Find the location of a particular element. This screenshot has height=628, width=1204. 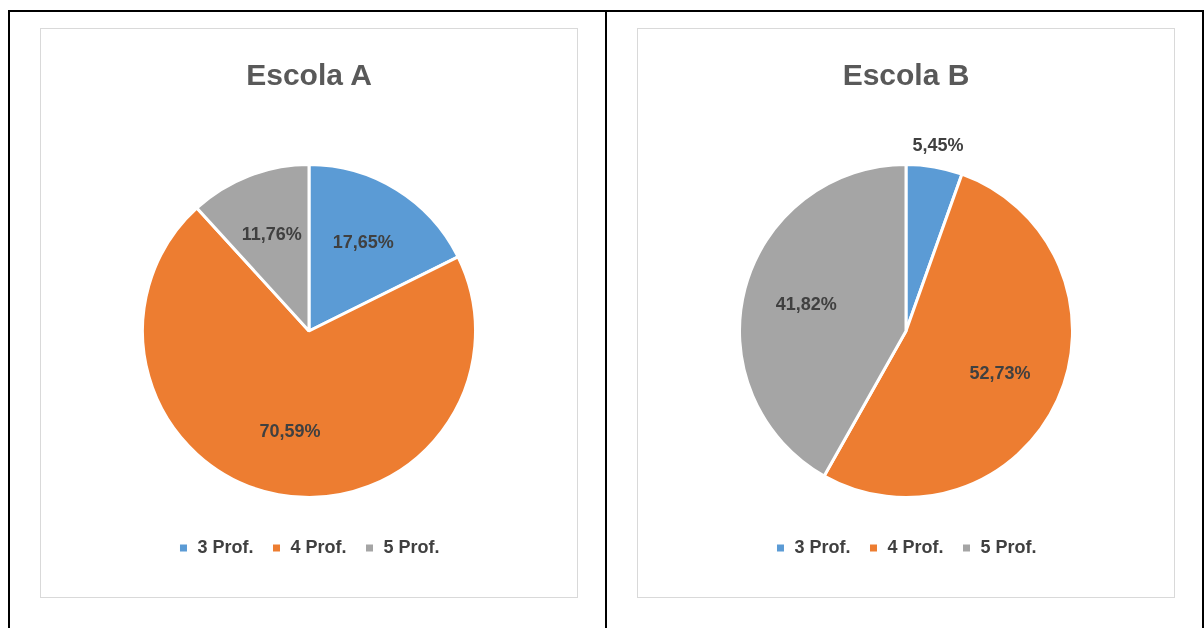

data-label: 70,59% is located at coordinates (290, 431).